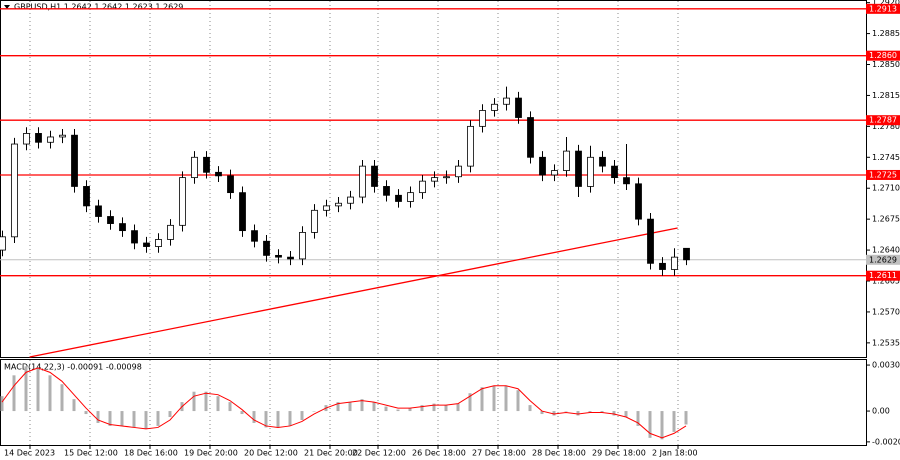  Describe the element at coordinates (883, 275) in the screenshot. I see `level-label: 1.2611` at that location.